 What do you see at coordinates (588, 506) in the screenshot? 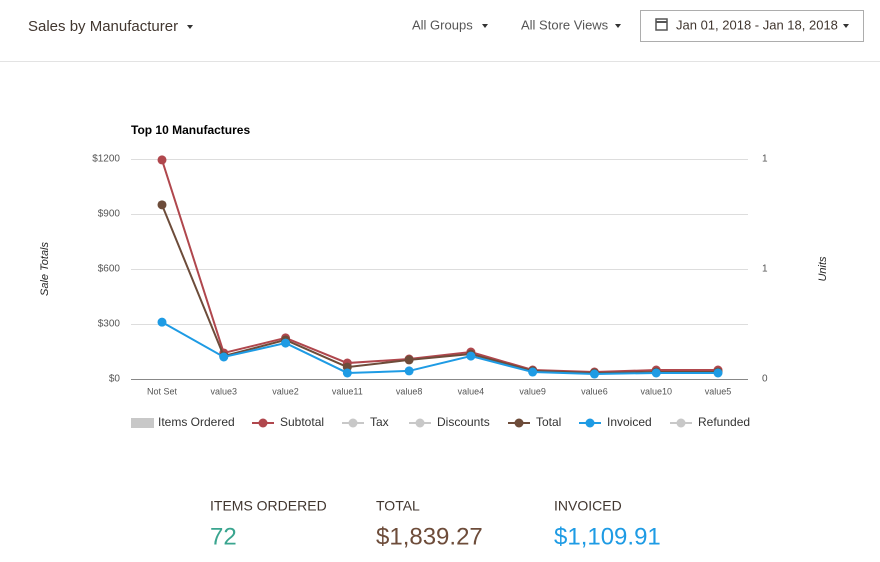
I see `summary-label: INVOICED` at bounding box center [588, 506].